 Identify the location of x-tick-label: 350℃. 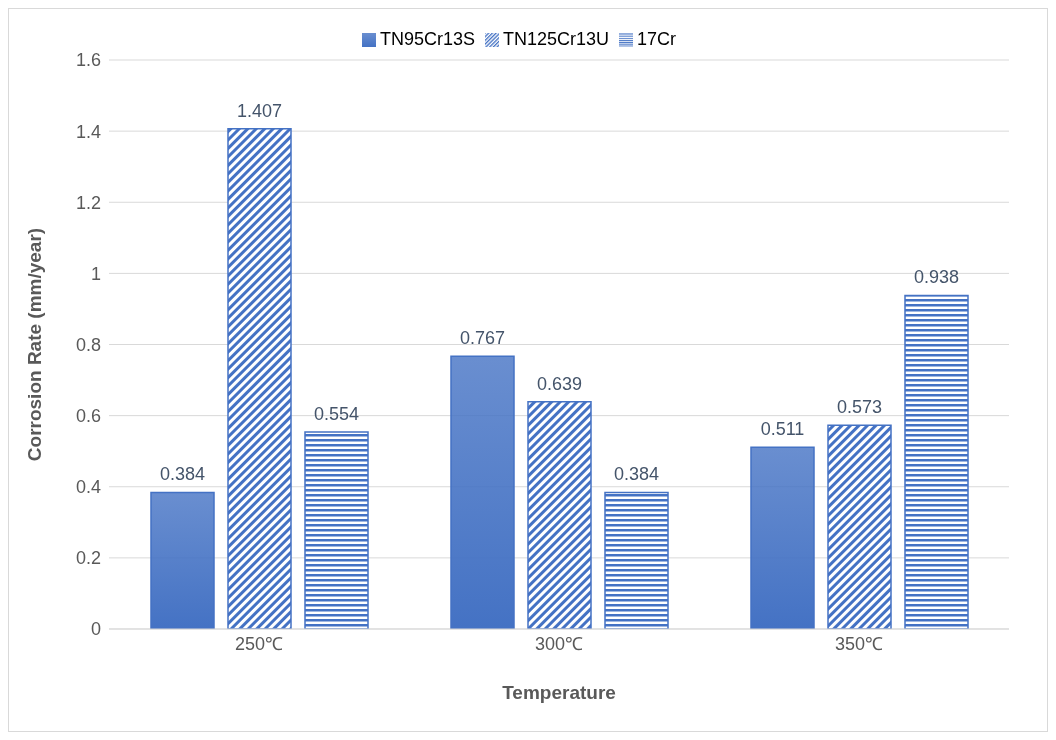
(859, 643).